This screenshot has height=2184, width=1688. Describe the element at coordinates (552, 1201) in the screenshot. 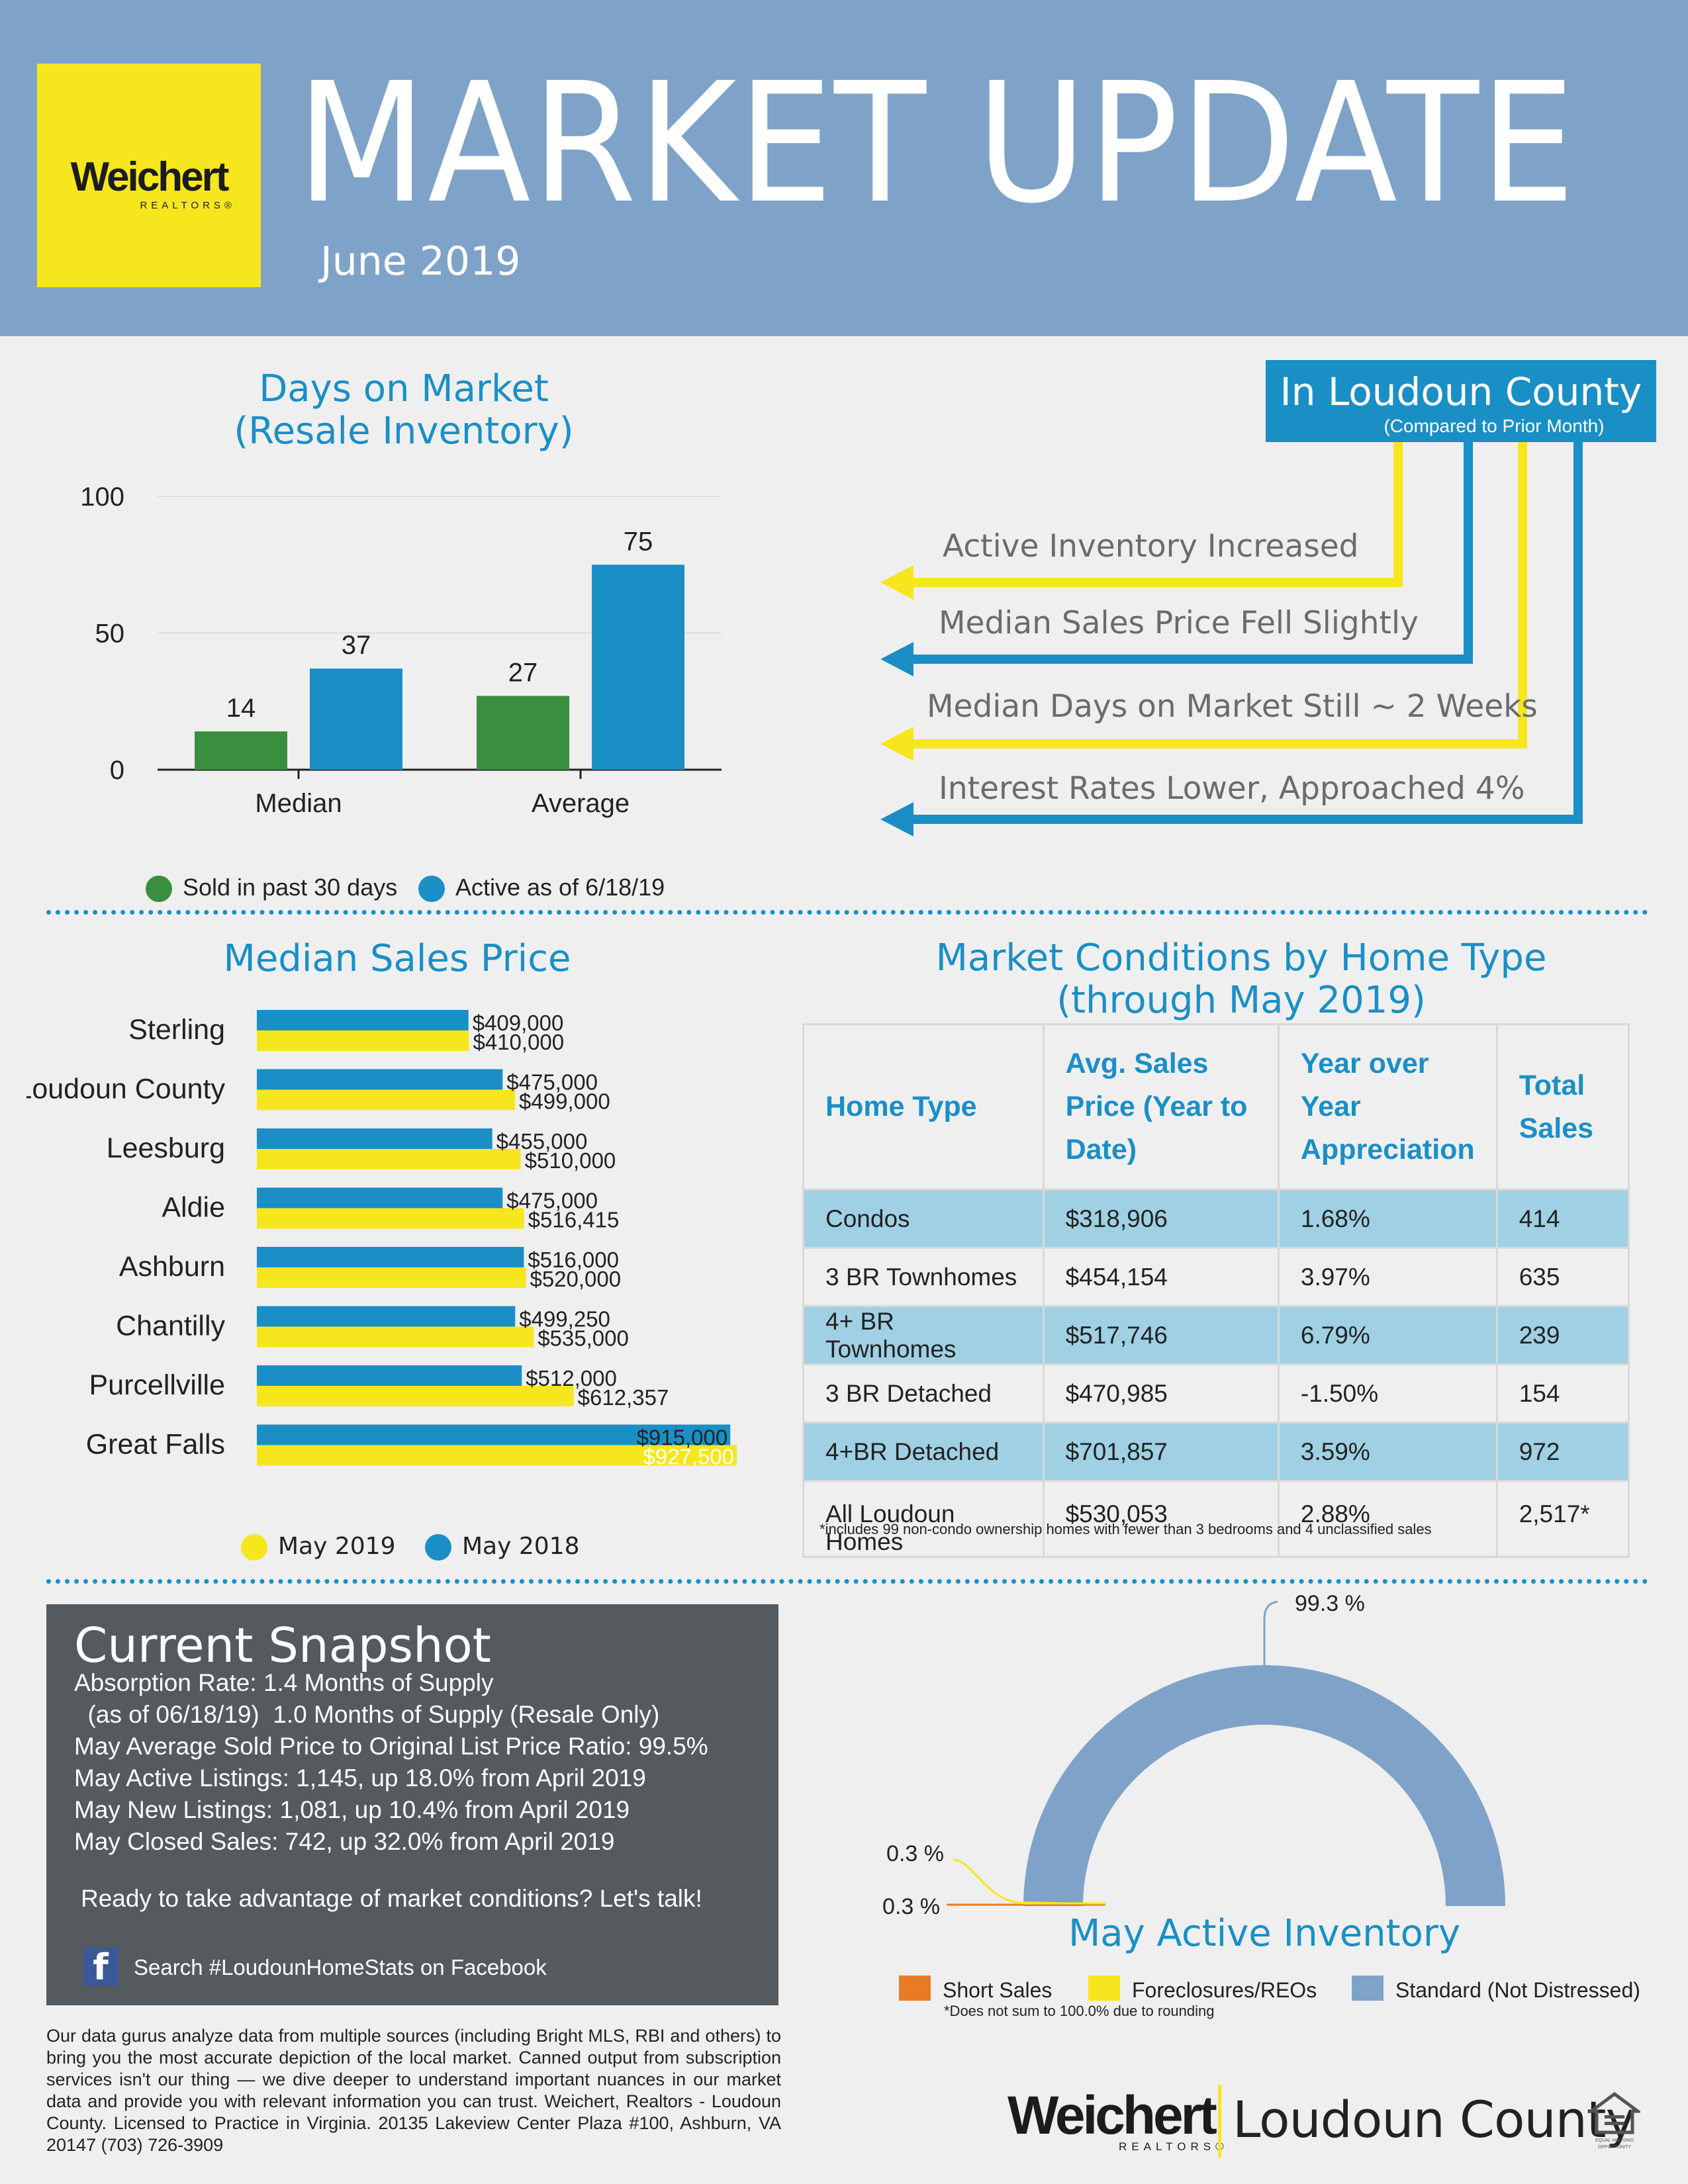

I see `data-label: $475,000` at that location.